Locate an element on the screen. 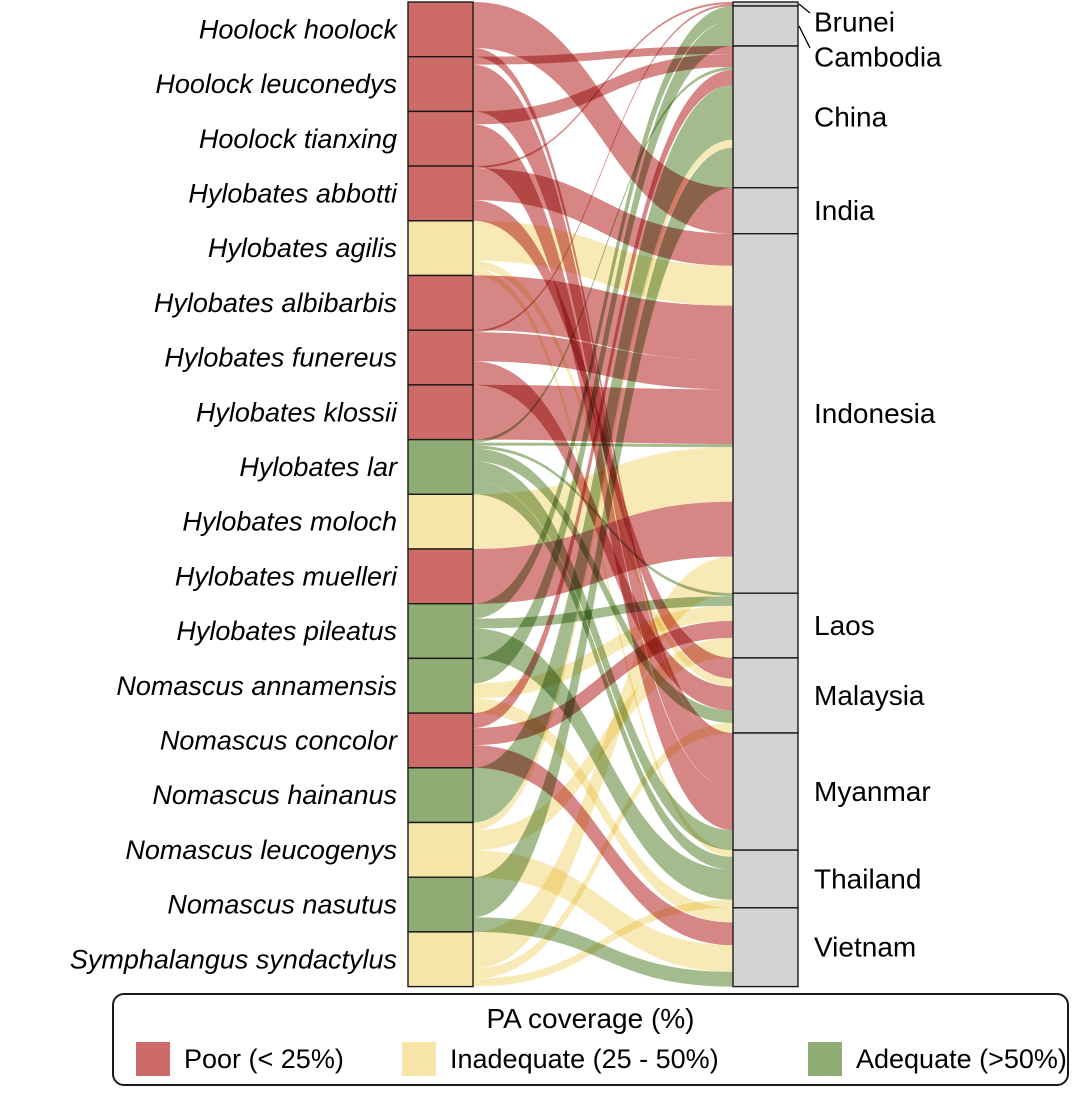 The image size is (1080, 1093). flow-hylobates-abbotti-to-brunei is located at coordinates (603, 85).